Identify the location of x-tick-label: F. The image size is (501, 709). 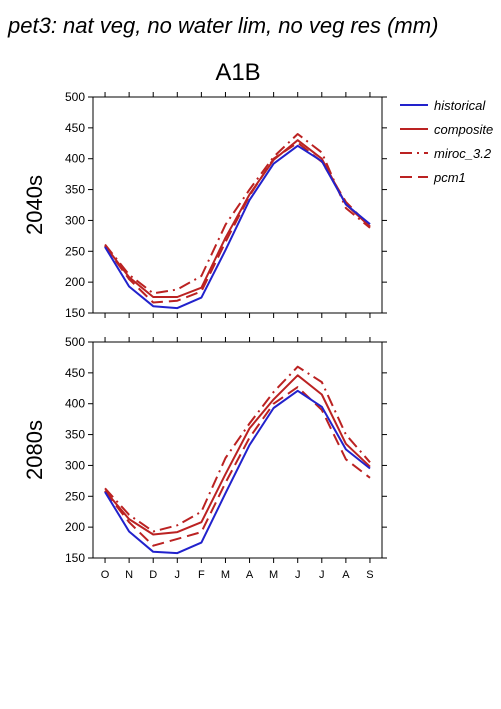
(201, 575).